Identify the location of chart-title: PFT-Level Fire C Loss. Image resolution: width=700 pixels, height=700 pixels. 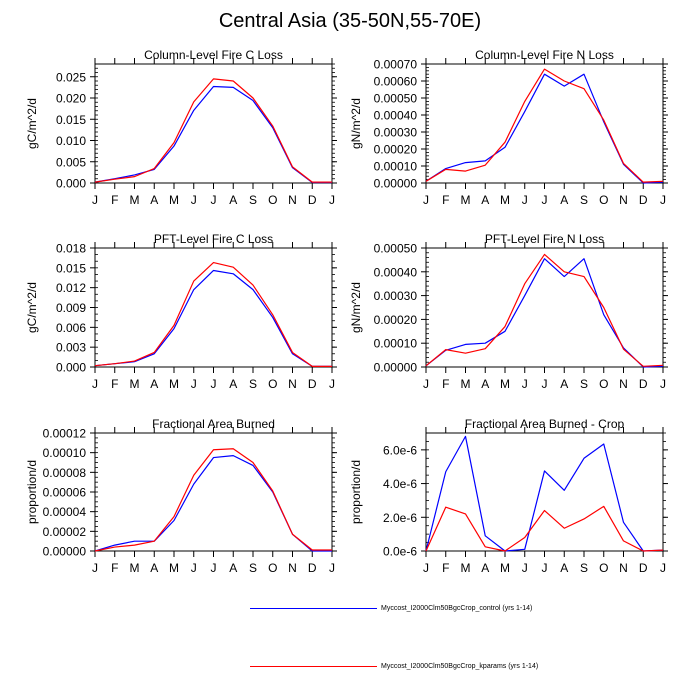
(213, 239).